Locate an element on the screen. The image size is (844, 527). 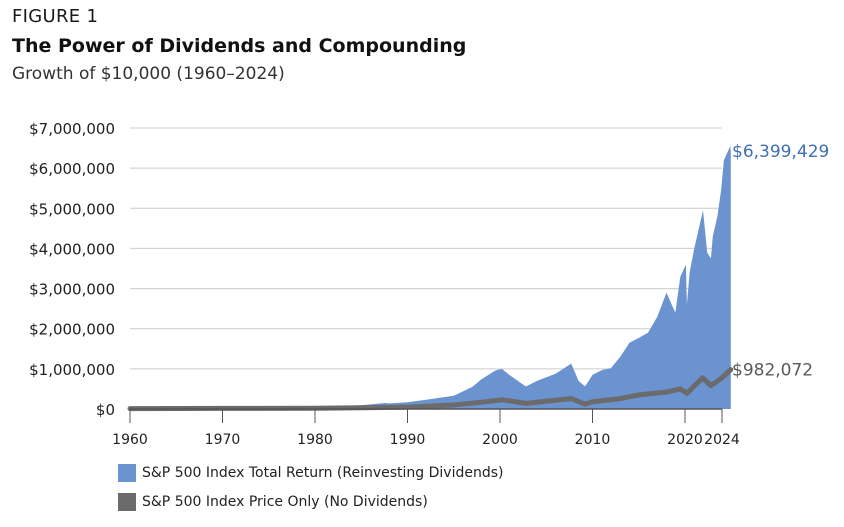
y-tick-label: $6,000,000 is located at coordinates (72, 169).